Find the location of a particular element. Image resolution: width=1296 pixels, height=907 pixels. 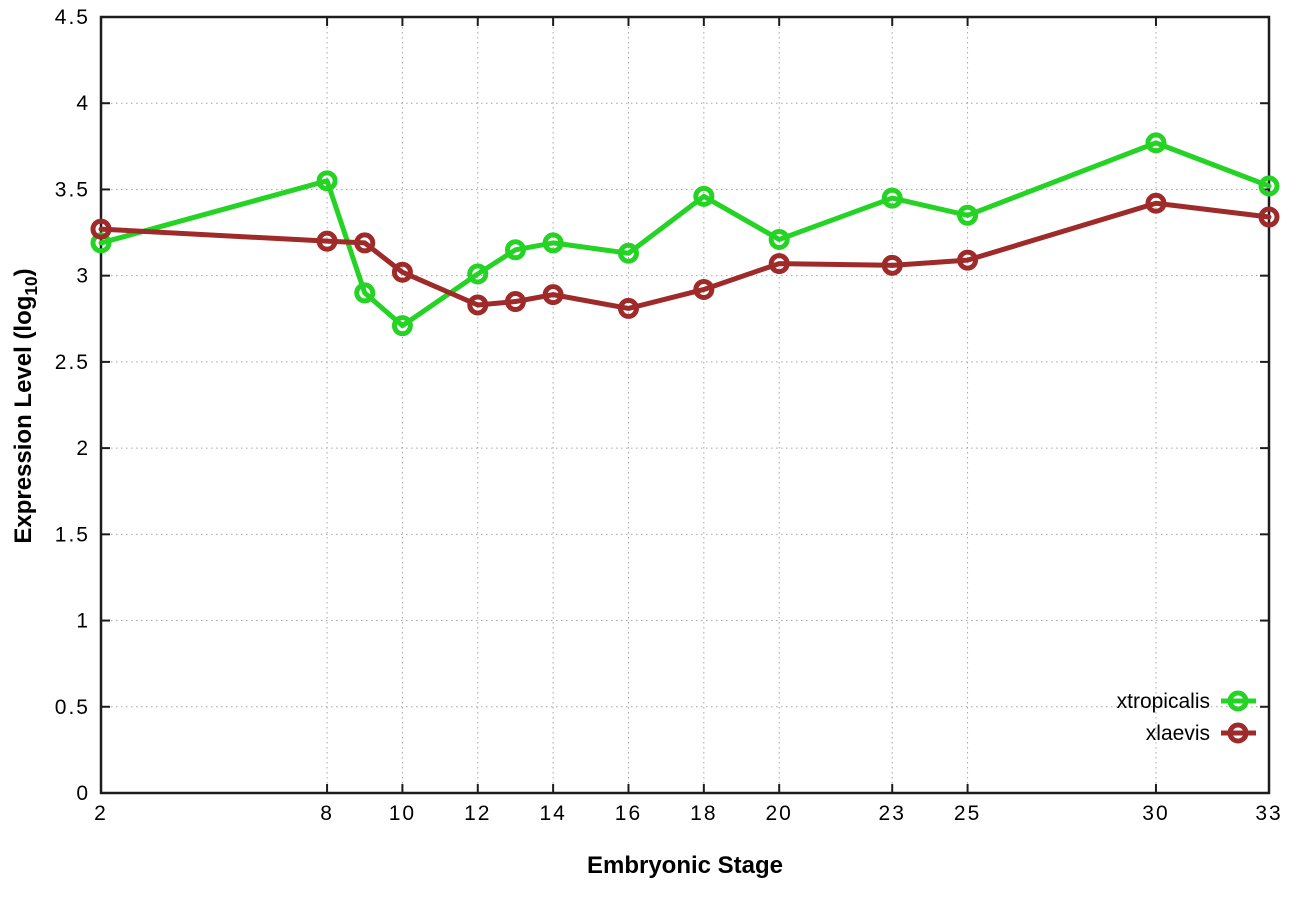

legend-label-xlaevis: xlaevis is located at coordinates (1178, 733).